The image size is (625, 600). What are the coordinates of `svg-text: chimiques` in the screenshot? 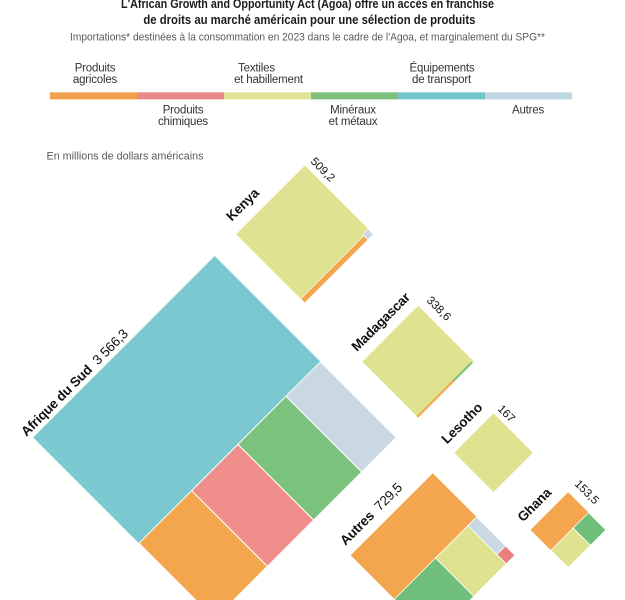 It's located at (183, 122).